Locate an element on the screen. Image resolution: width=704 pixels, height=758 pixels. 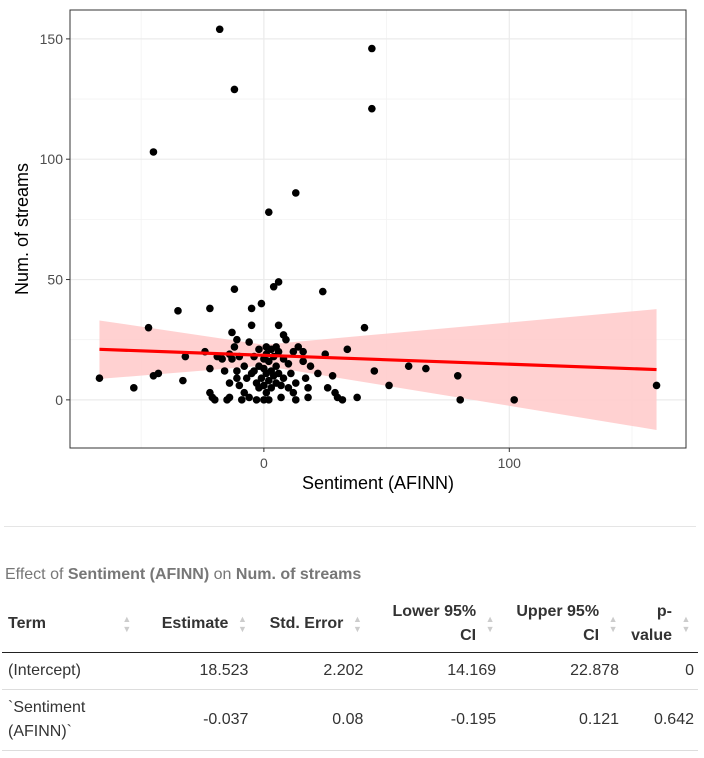
section-divider is located at coordinates (350, 526).